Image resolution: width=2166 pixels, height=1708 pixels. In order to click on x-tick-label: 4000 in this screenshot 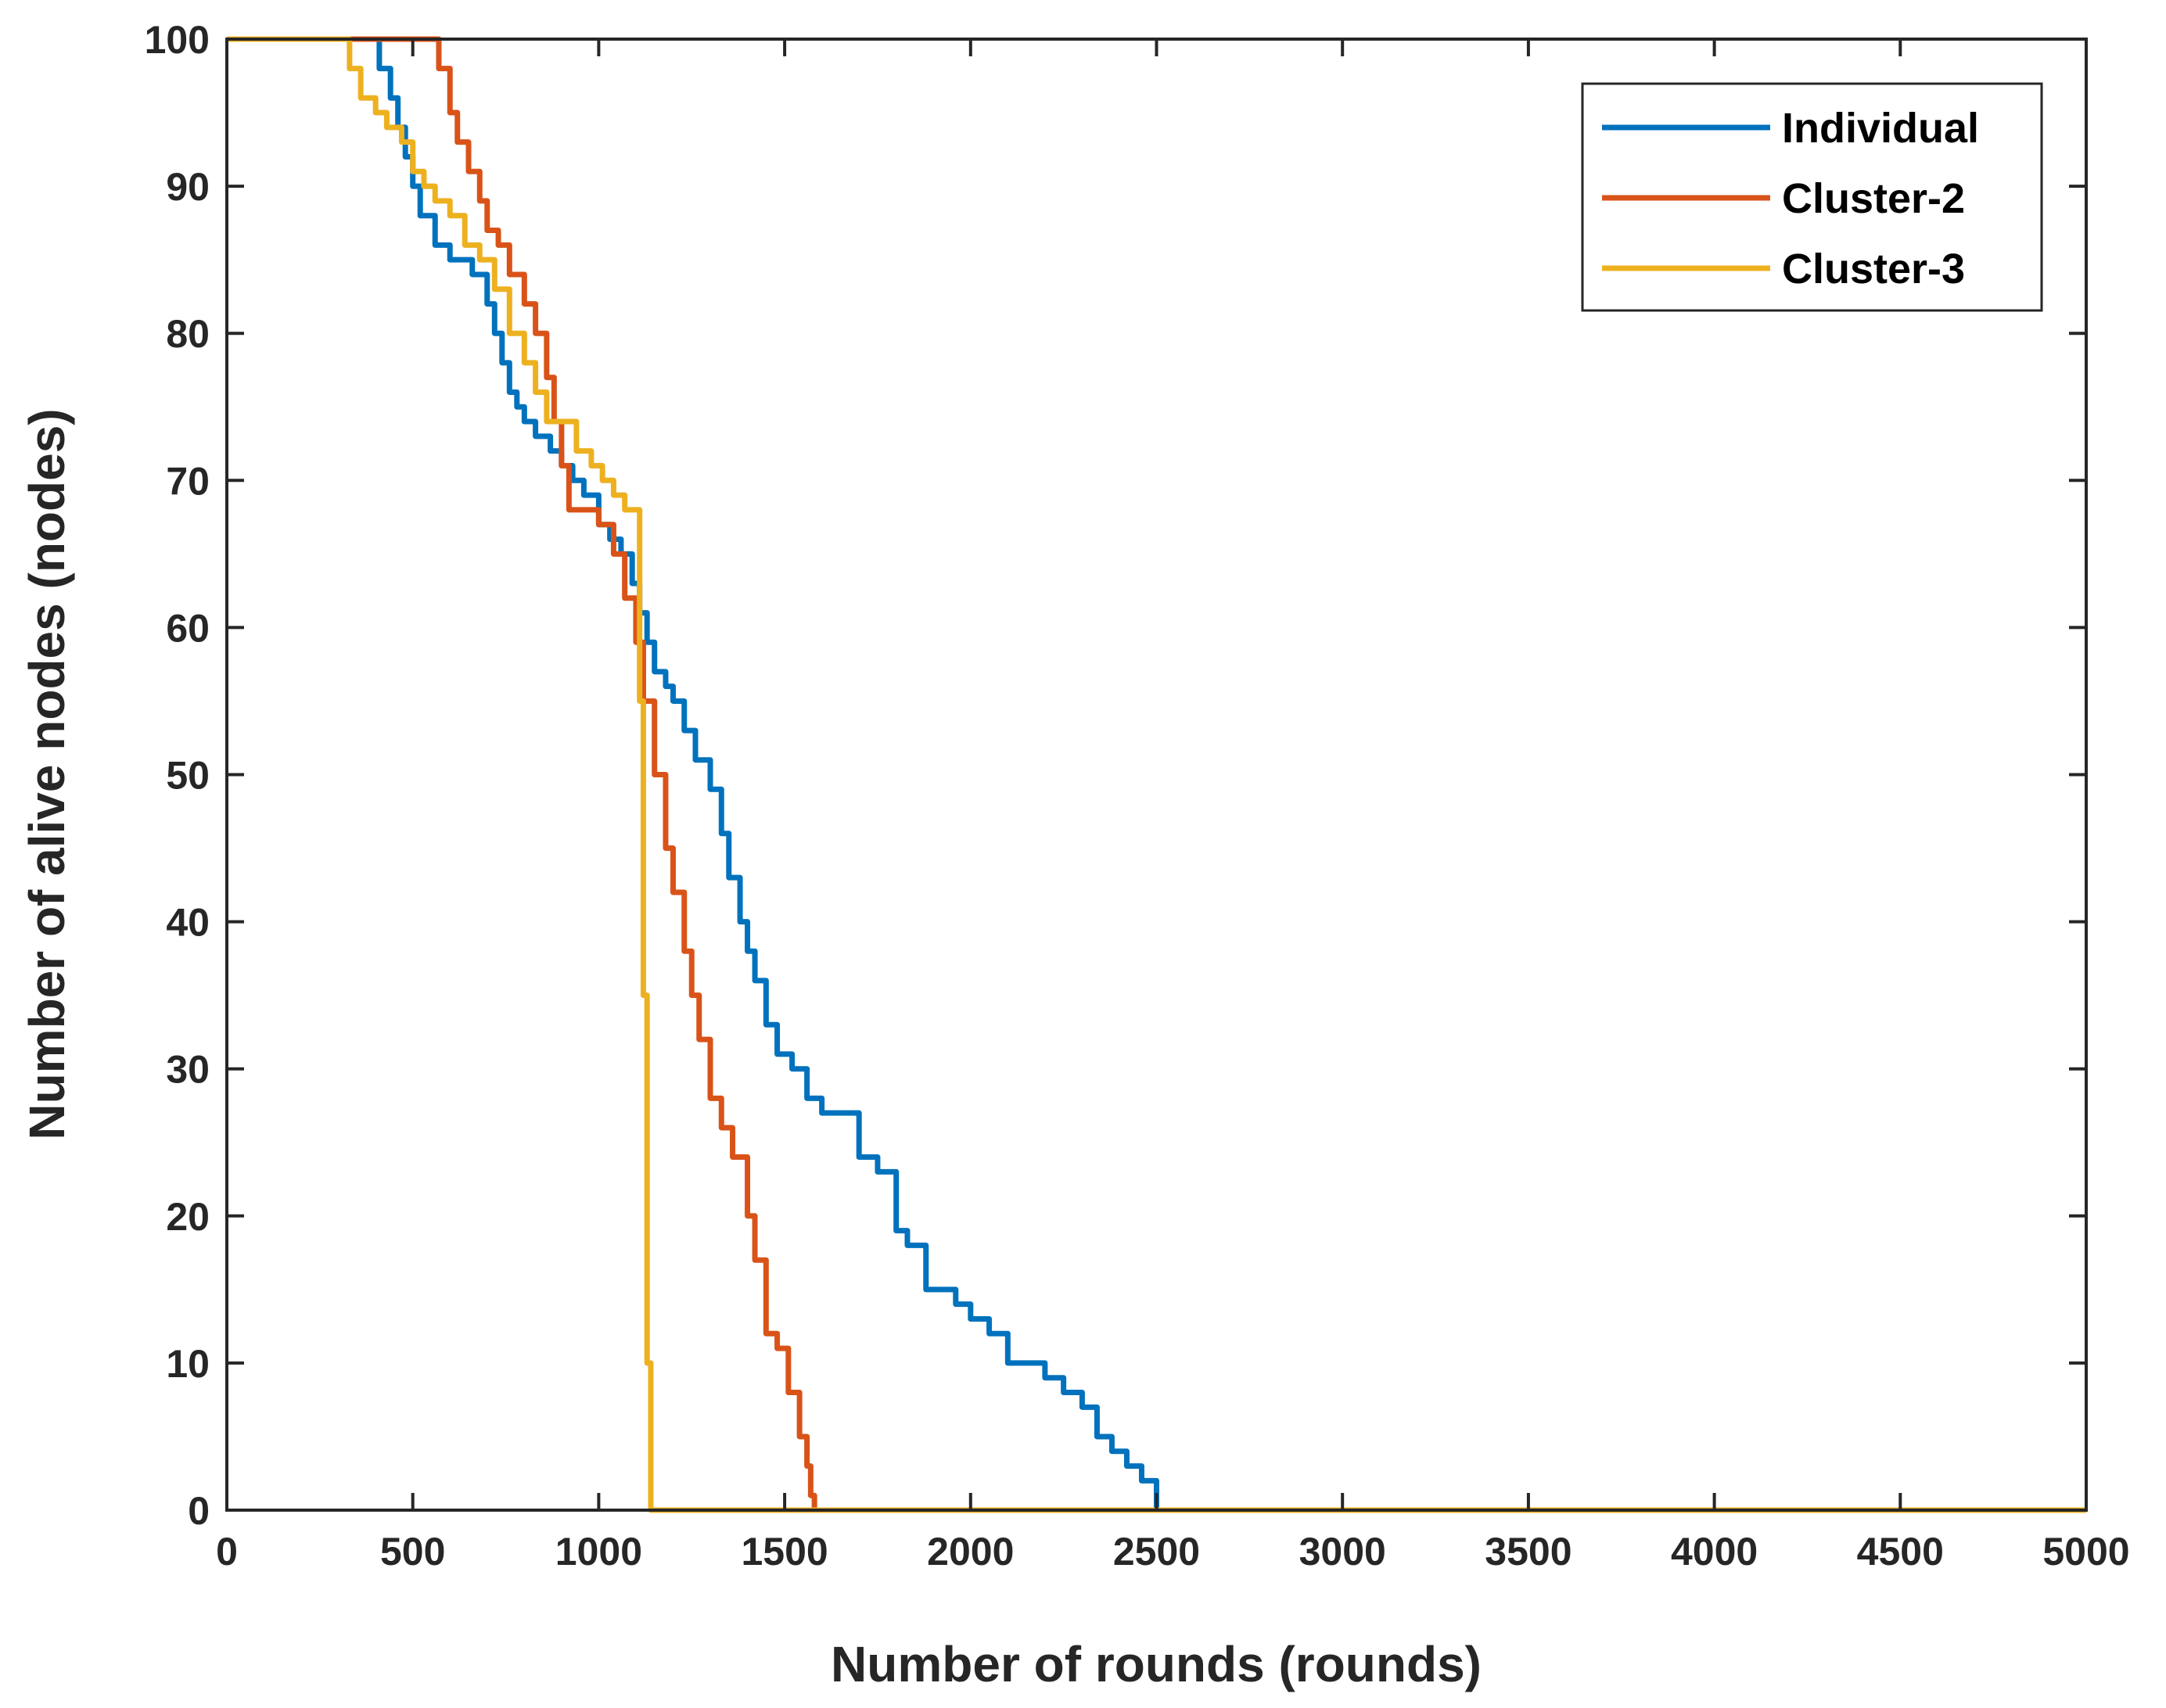, I will do `click(1714, 1552)`.